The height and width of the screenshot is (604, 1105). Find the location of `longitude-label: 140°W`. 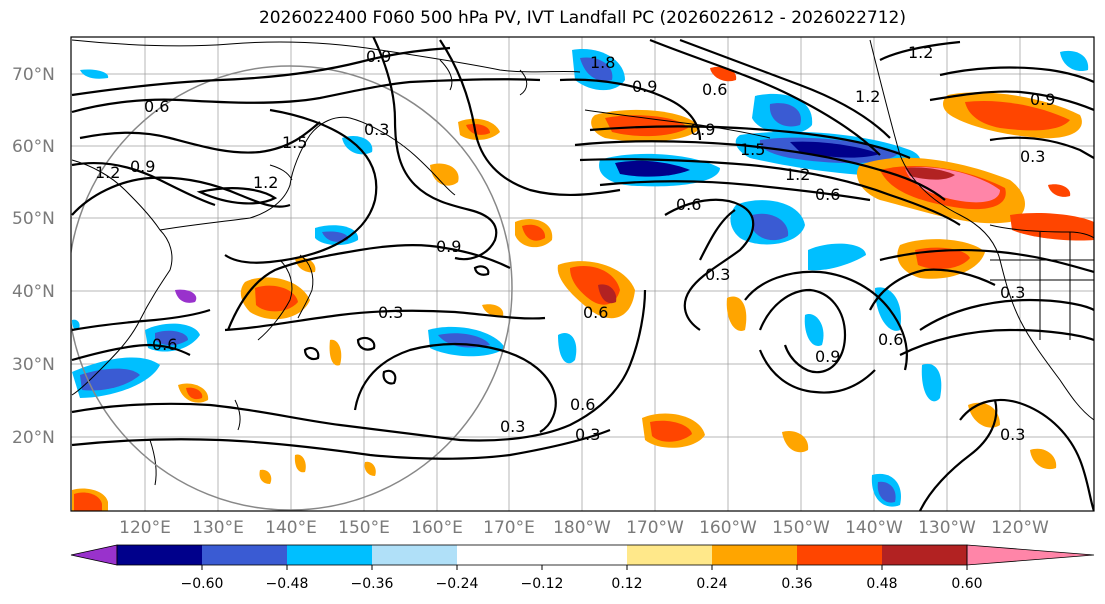

longitude-label: 140°W is located at coordinates (874, 528).